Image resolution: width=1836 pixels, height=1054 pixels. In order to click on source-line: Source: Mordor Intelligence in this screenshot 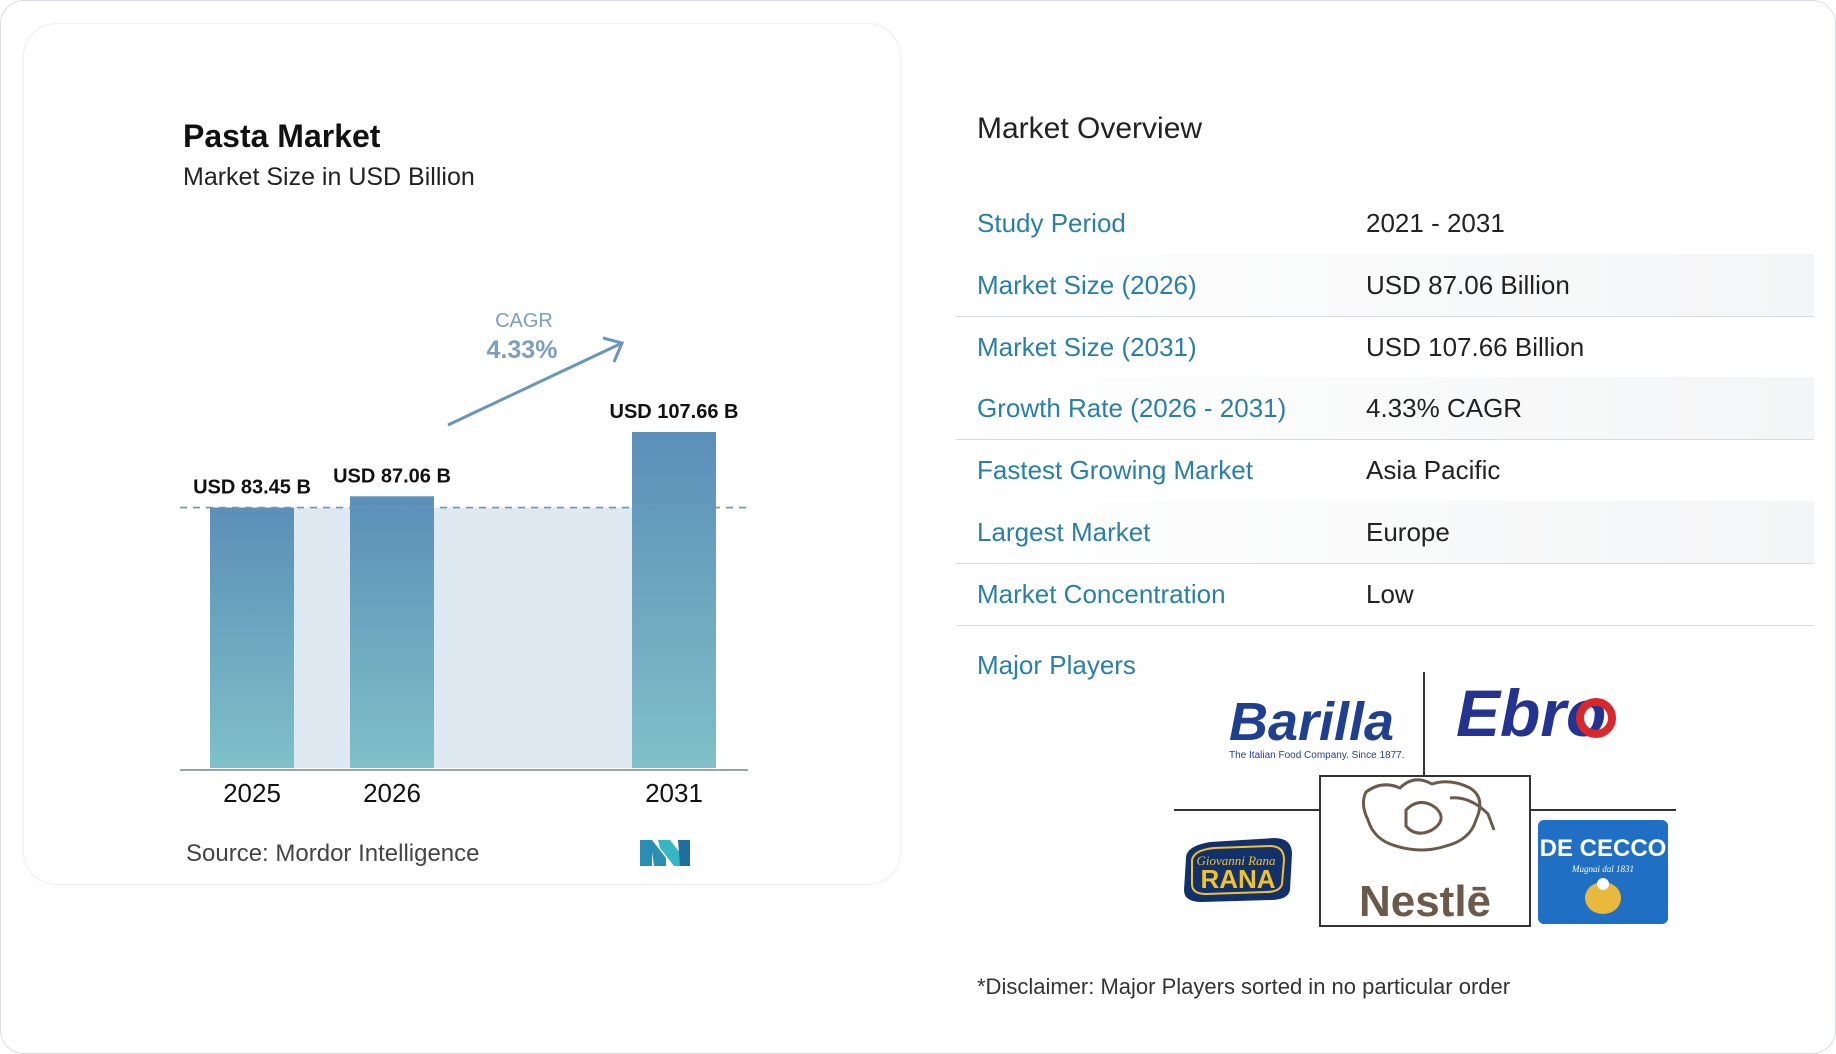, I will do `click(333, 854)`.